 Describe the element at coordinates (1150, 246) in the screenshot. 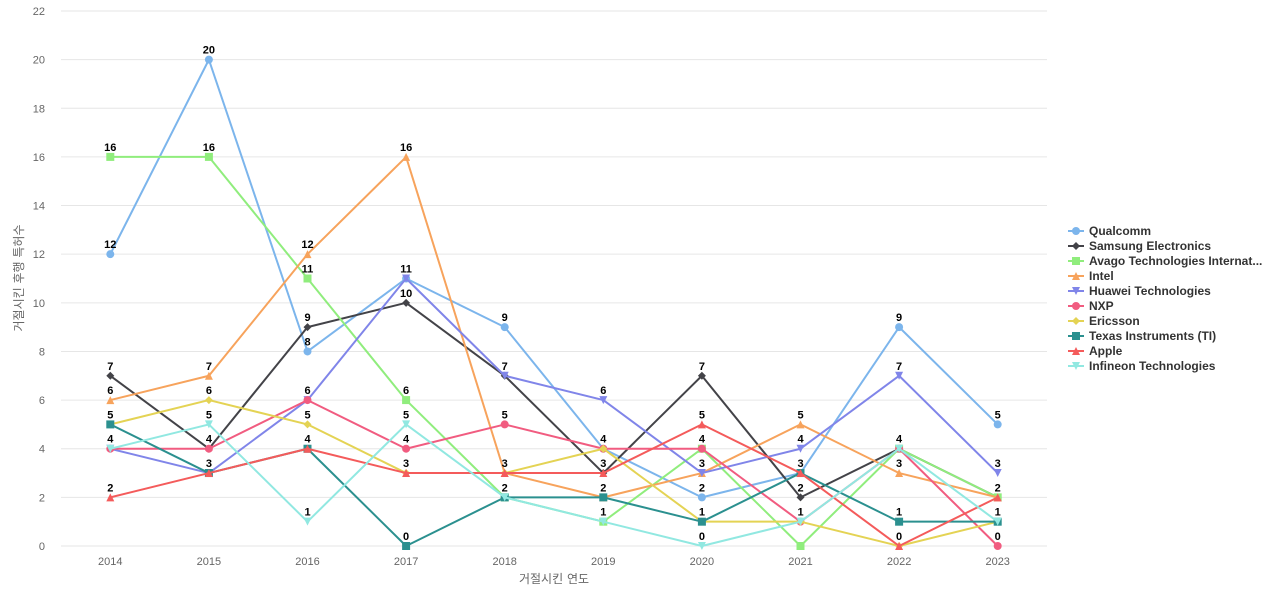

I see `legend-label: Samsung Electronics` at that location.